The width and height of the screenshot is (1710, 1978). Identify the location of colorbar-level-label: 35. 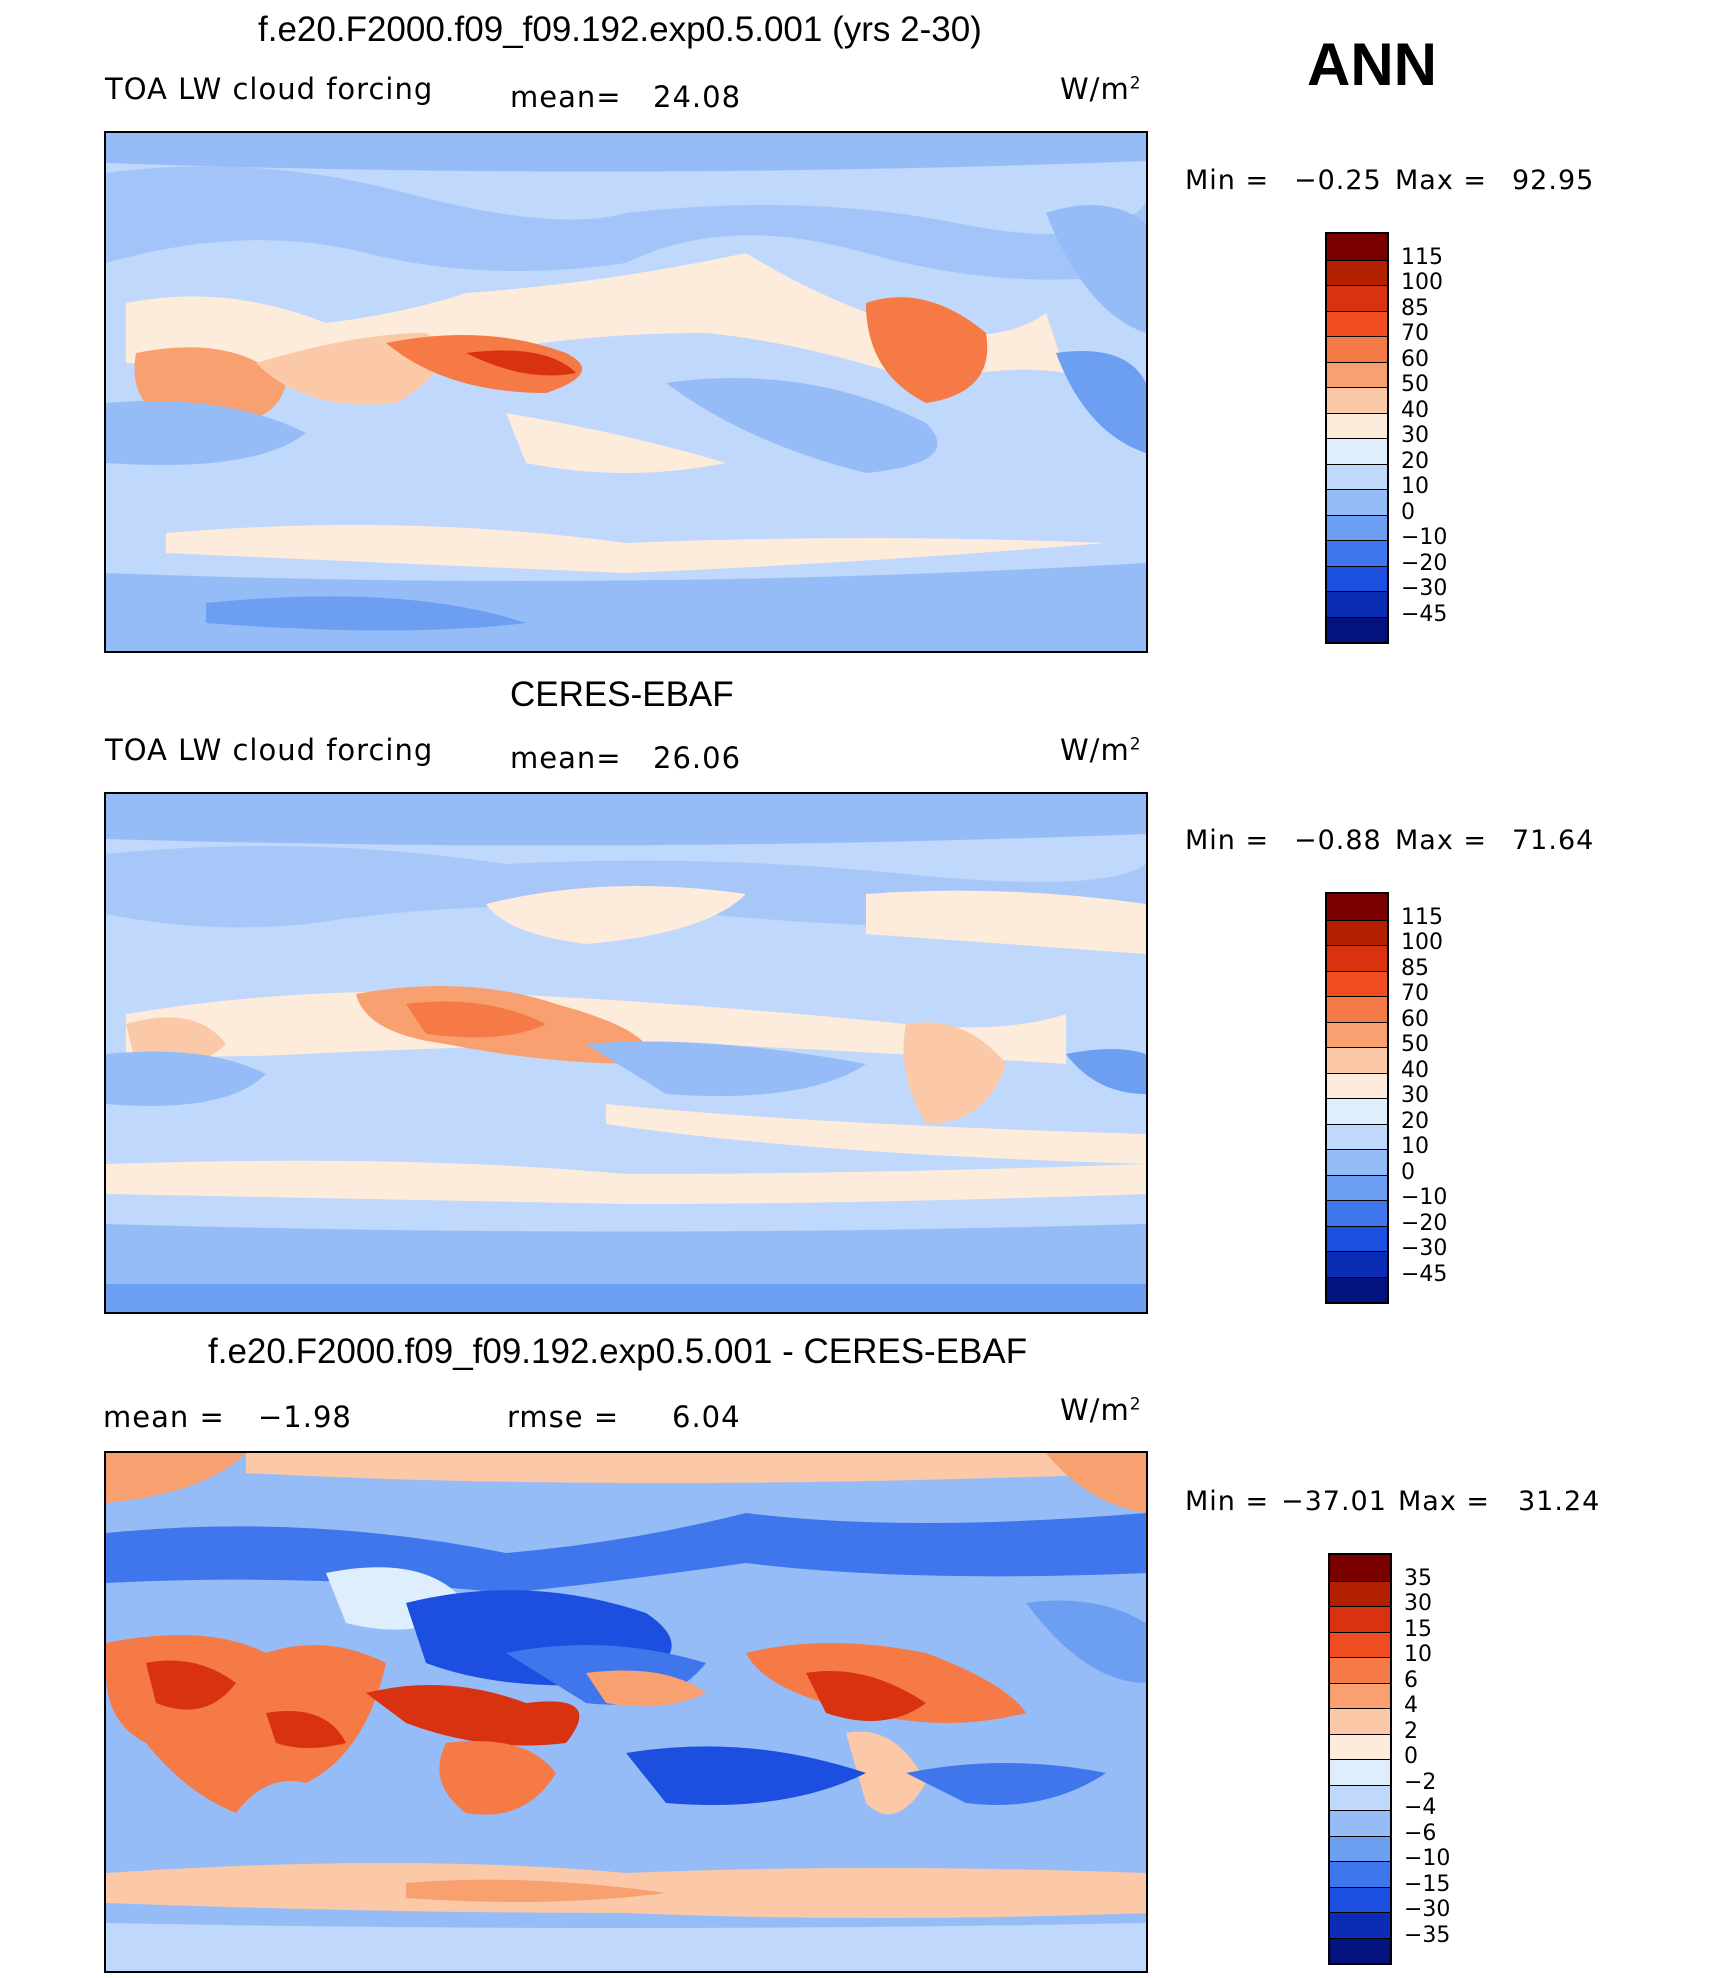
(1418, 1578).